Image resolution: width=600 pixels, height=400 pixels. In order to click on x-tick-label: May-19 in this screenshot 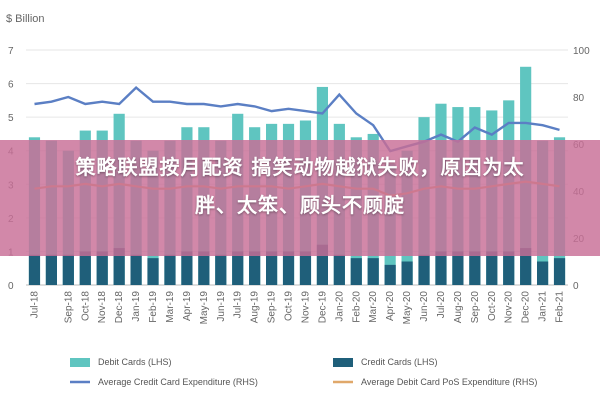, I will do `click(204, 308)`.